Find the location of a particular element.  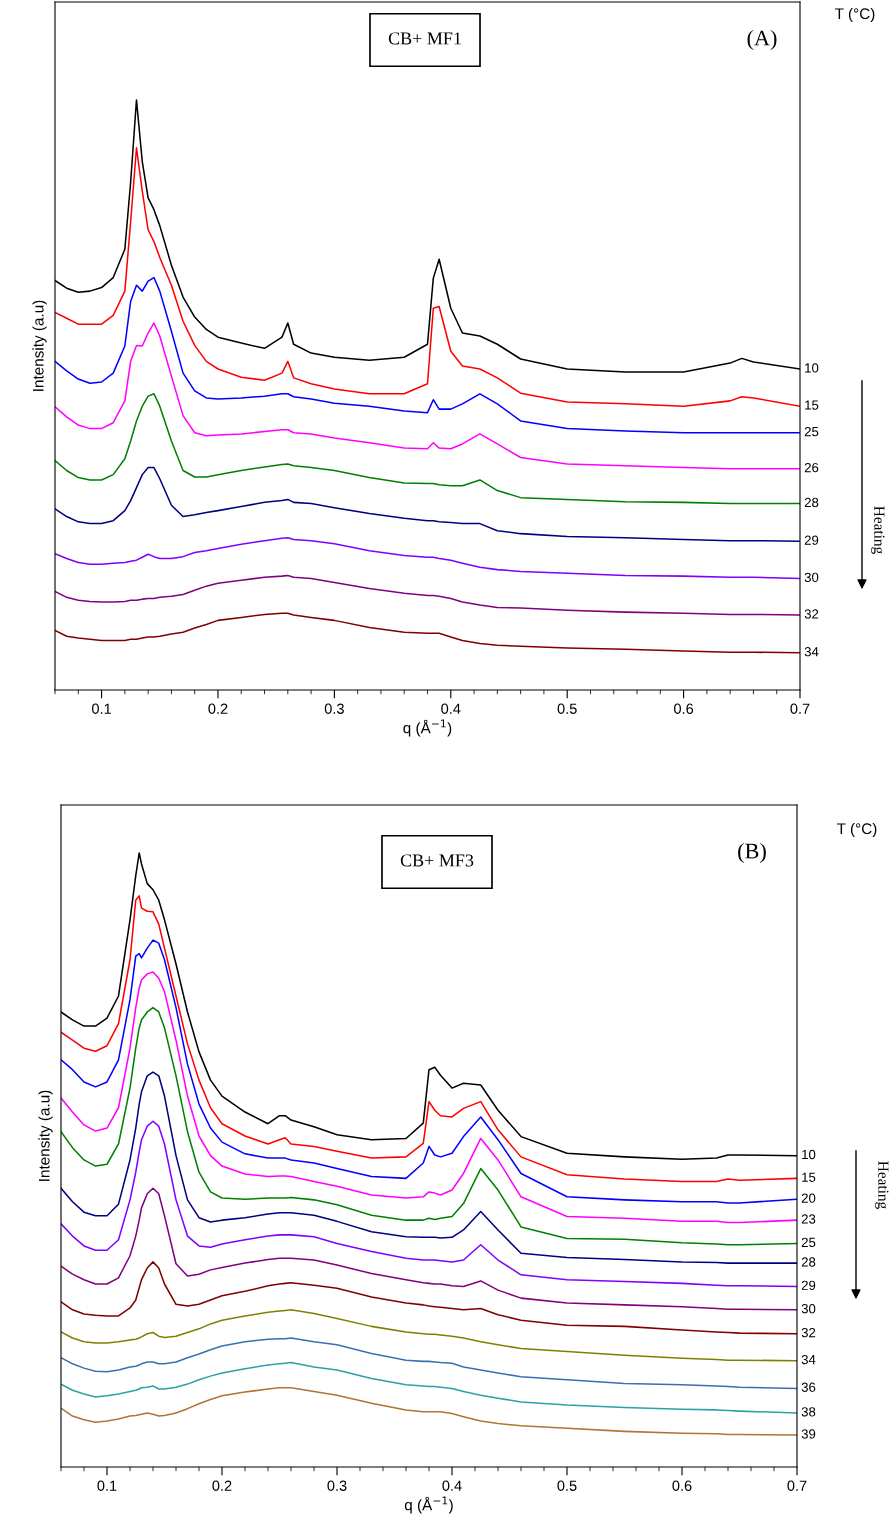

series-label: 20 is located at coordinates (808, 1198).